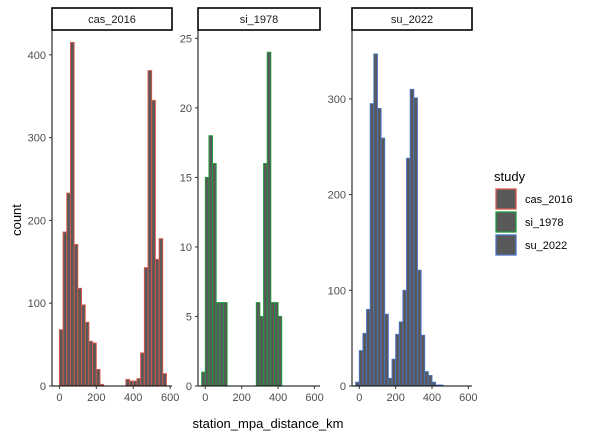  I want to click on y-tick-label: 5, so click(189, 317).